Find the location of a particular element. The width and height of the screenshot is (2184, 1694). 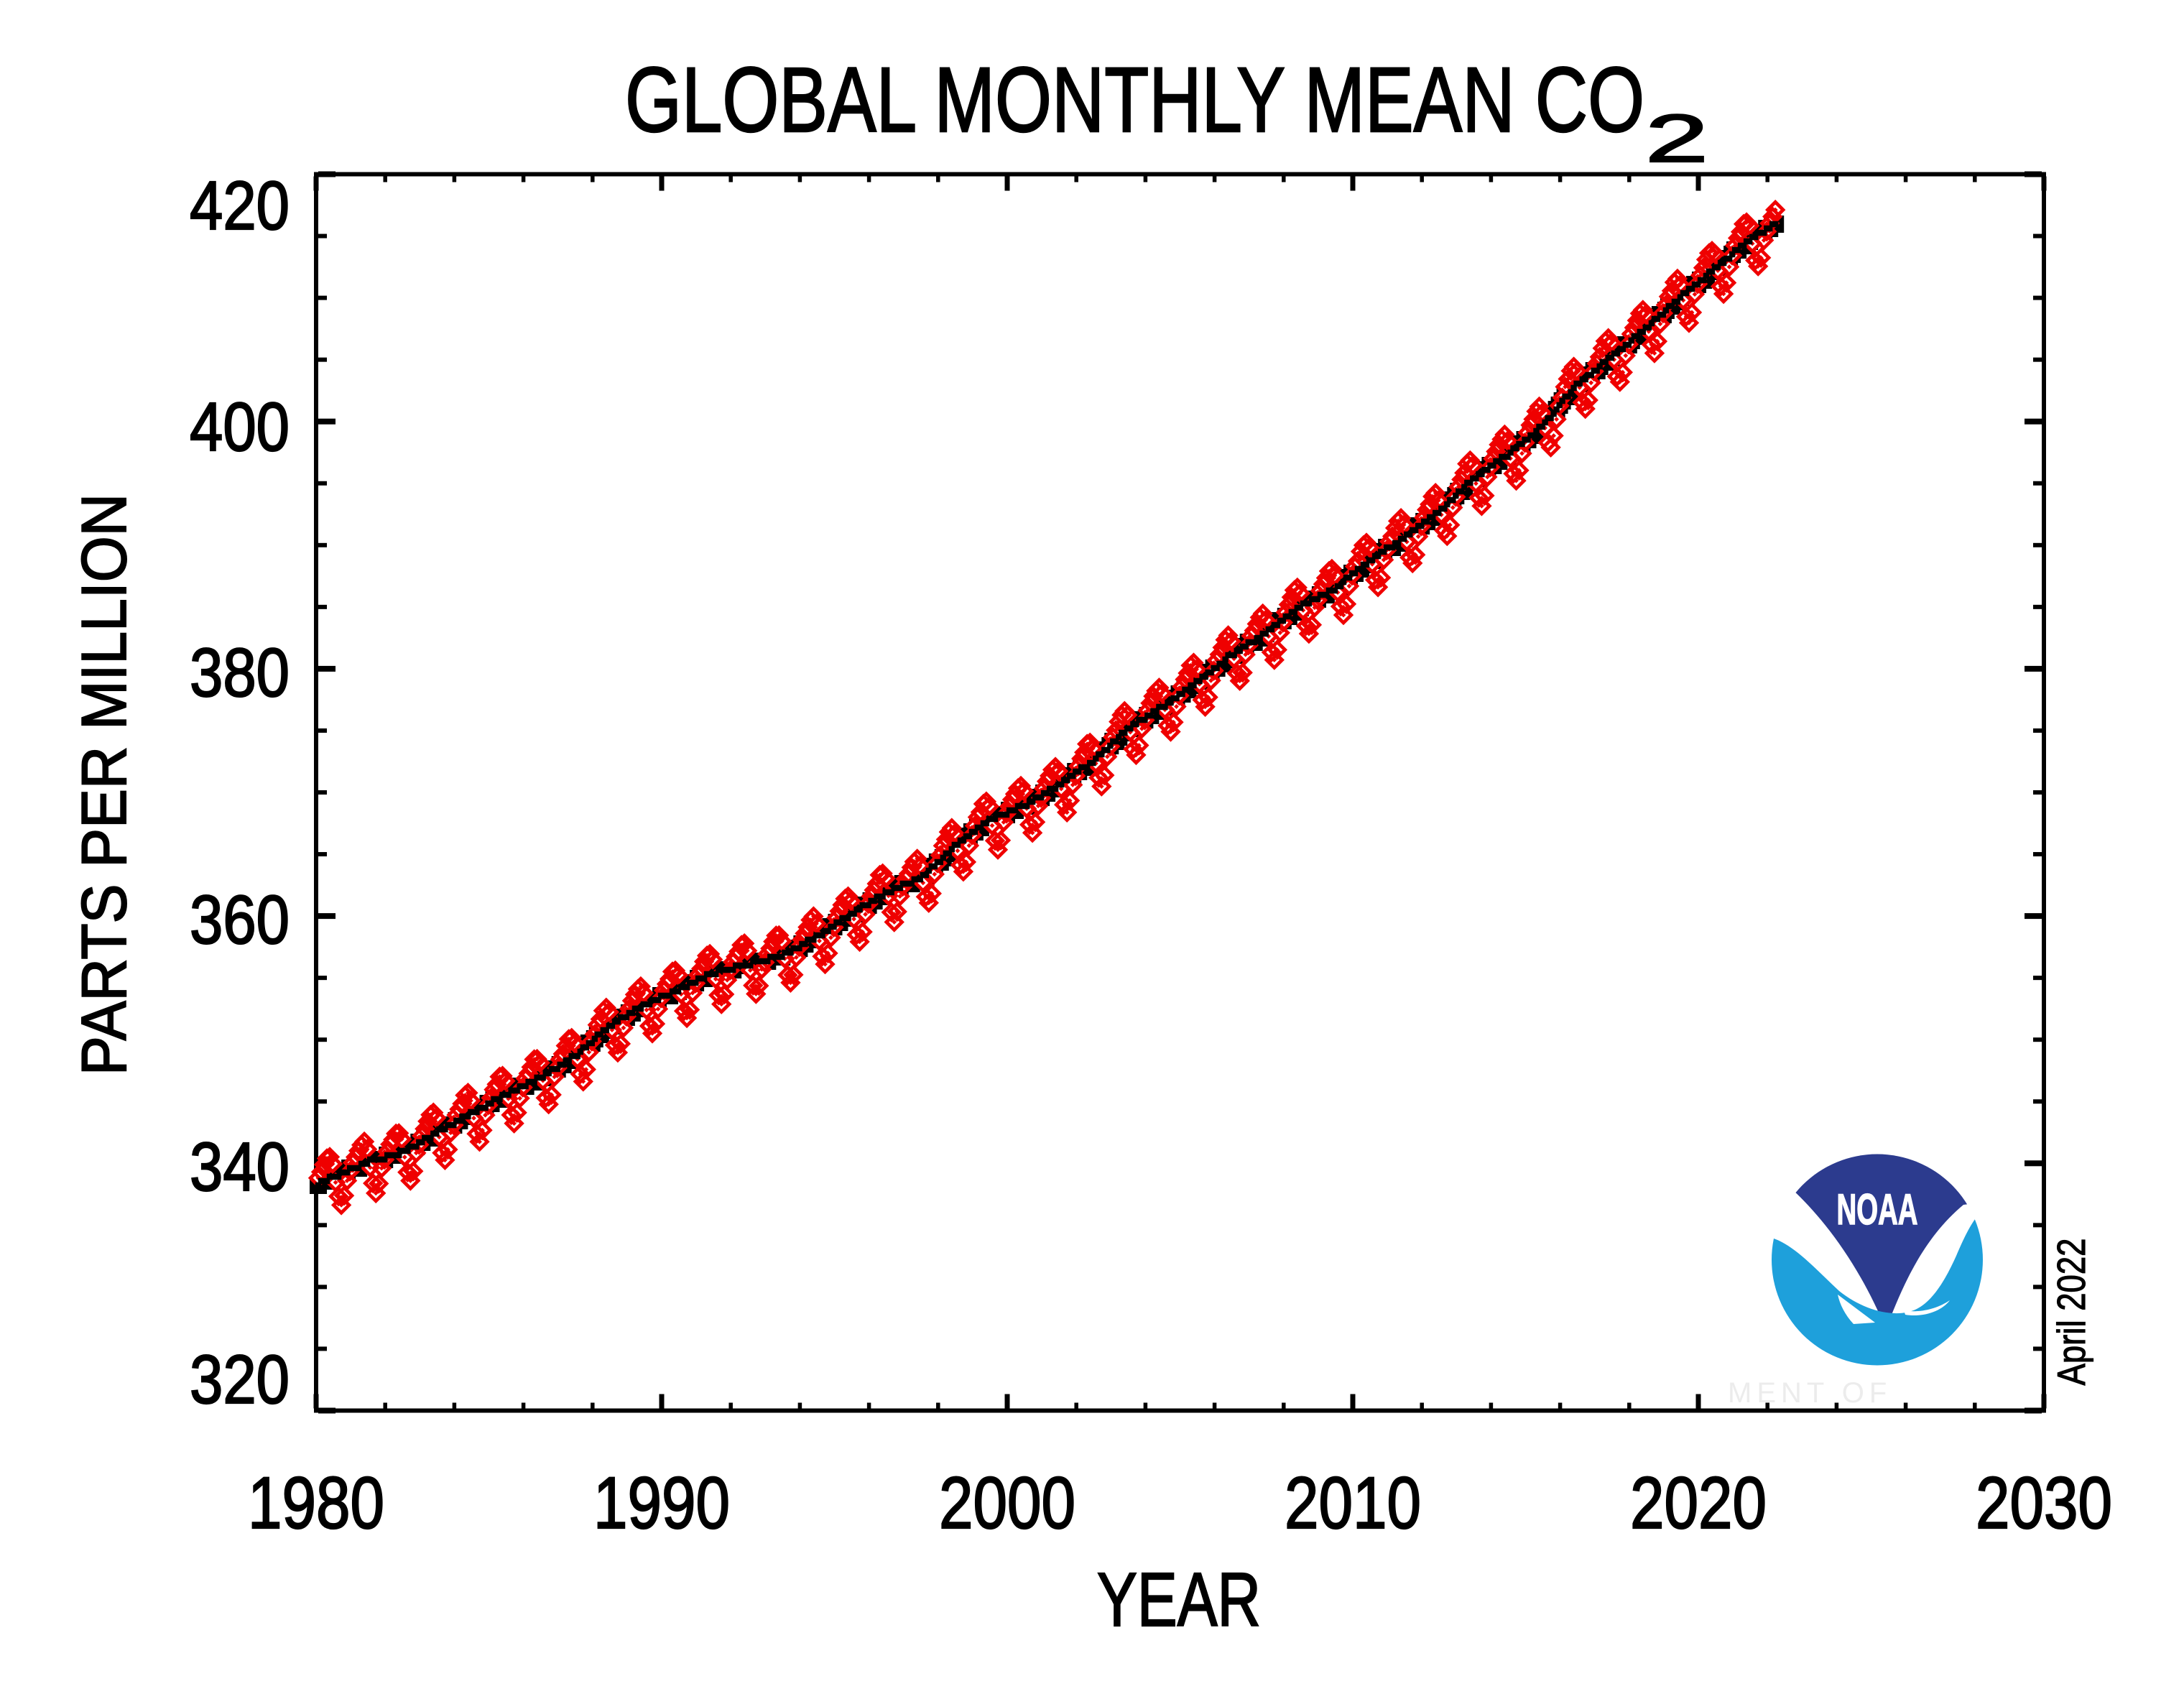

svg-text: 2 is located at coordinates (1676, 138).